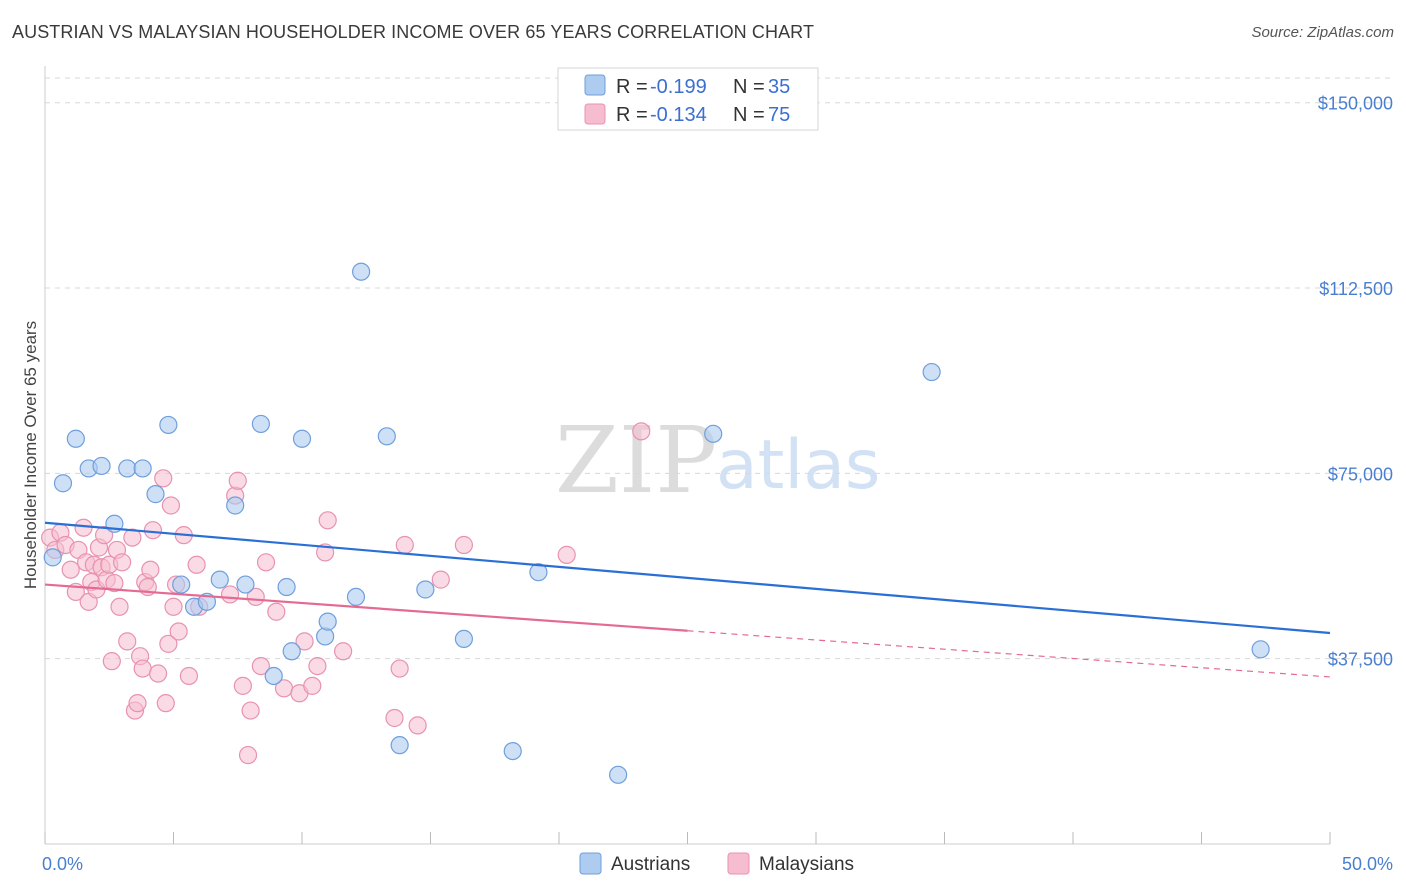  I want to click on legend-n-label-austrians: N =, so click(749, 87).